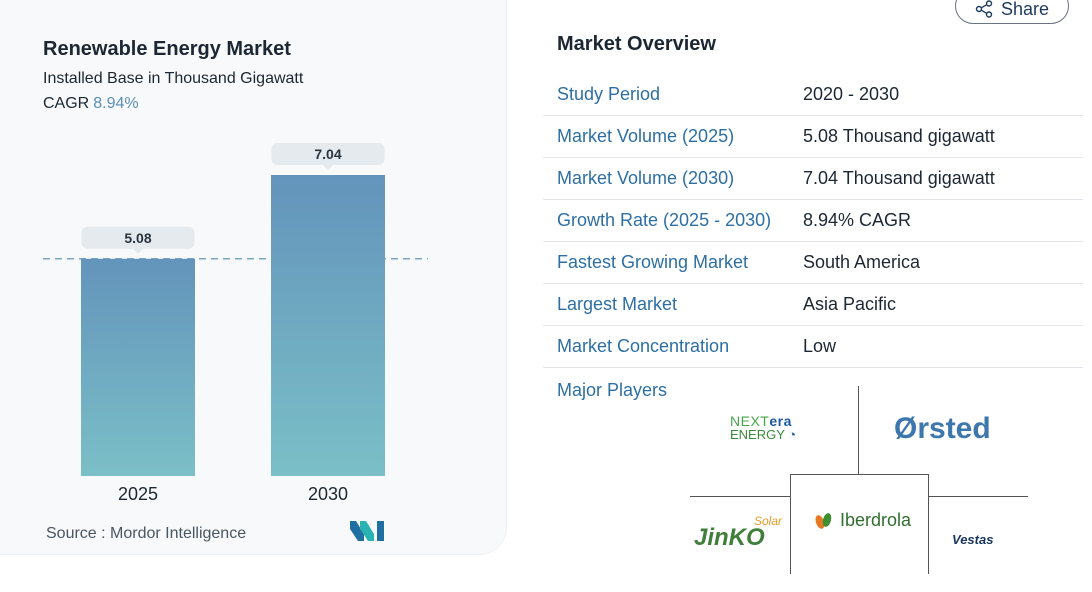 The height and width of the screenshot is (592, 1092). I want to click on overview-row: Growth Rate (2025 - 2030) 8.94% CAGR, so click(813, 221).